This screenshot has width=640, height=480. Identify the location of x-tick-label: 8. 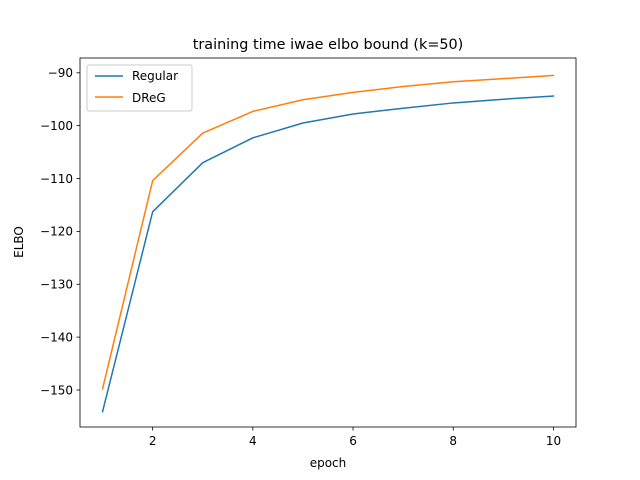
(453, 441).